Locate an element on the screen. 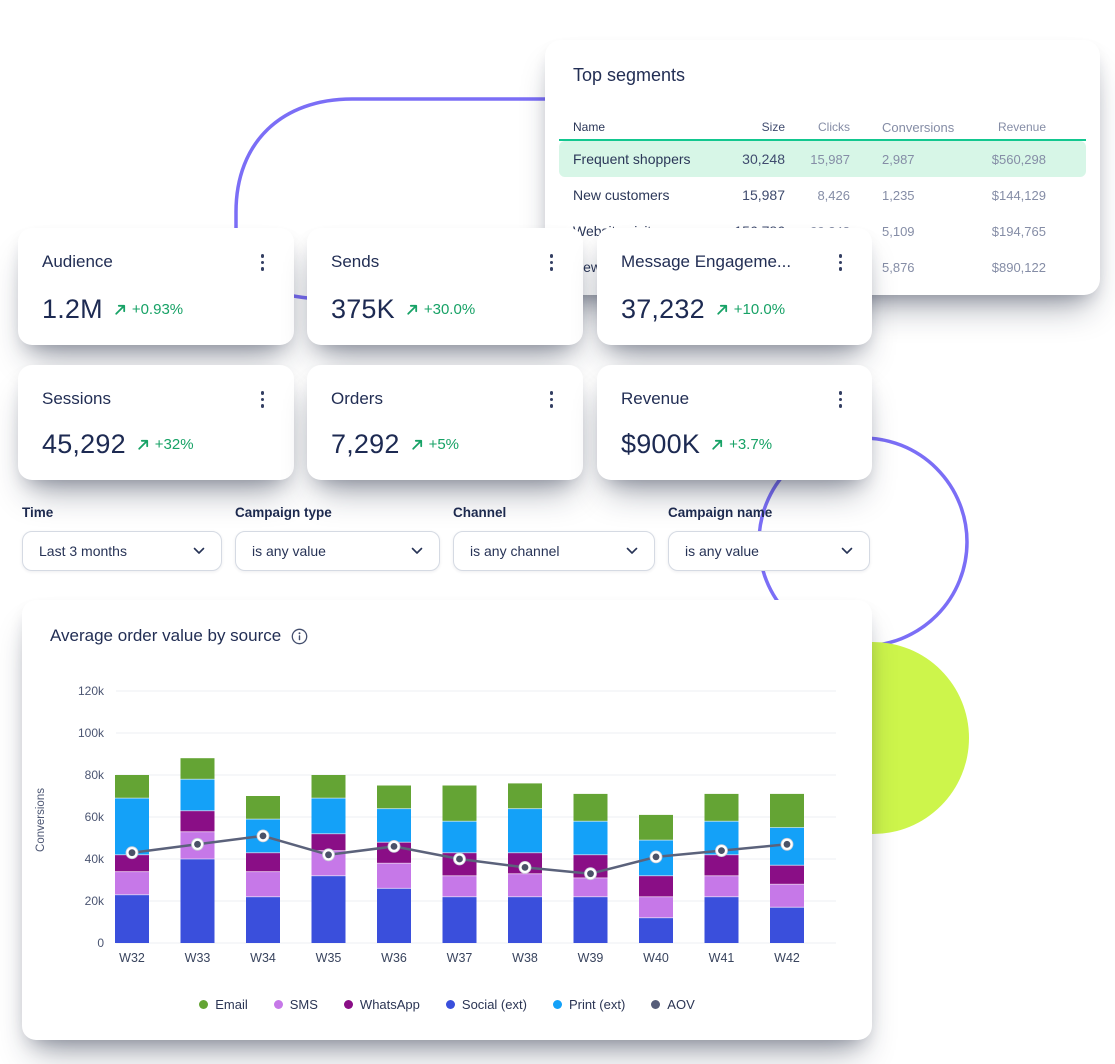  metric-card-delta: +3.7% is located at coordinates (741, 444).